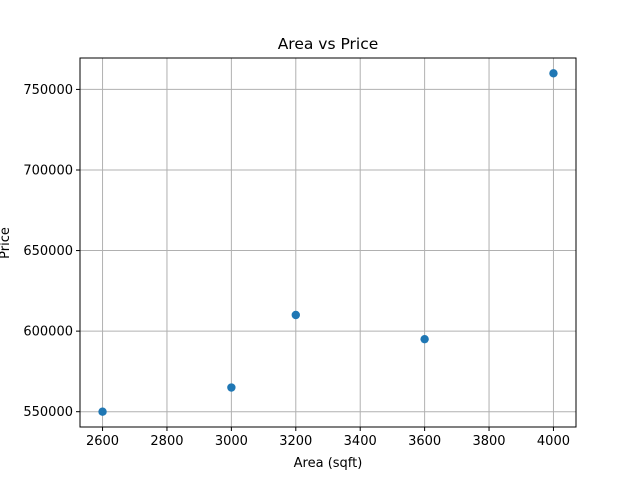 The image size is (640, 480). Describe the element at coordinates (488, 441) in the screenshot. I see `x-tick-label: 3800` at that location.